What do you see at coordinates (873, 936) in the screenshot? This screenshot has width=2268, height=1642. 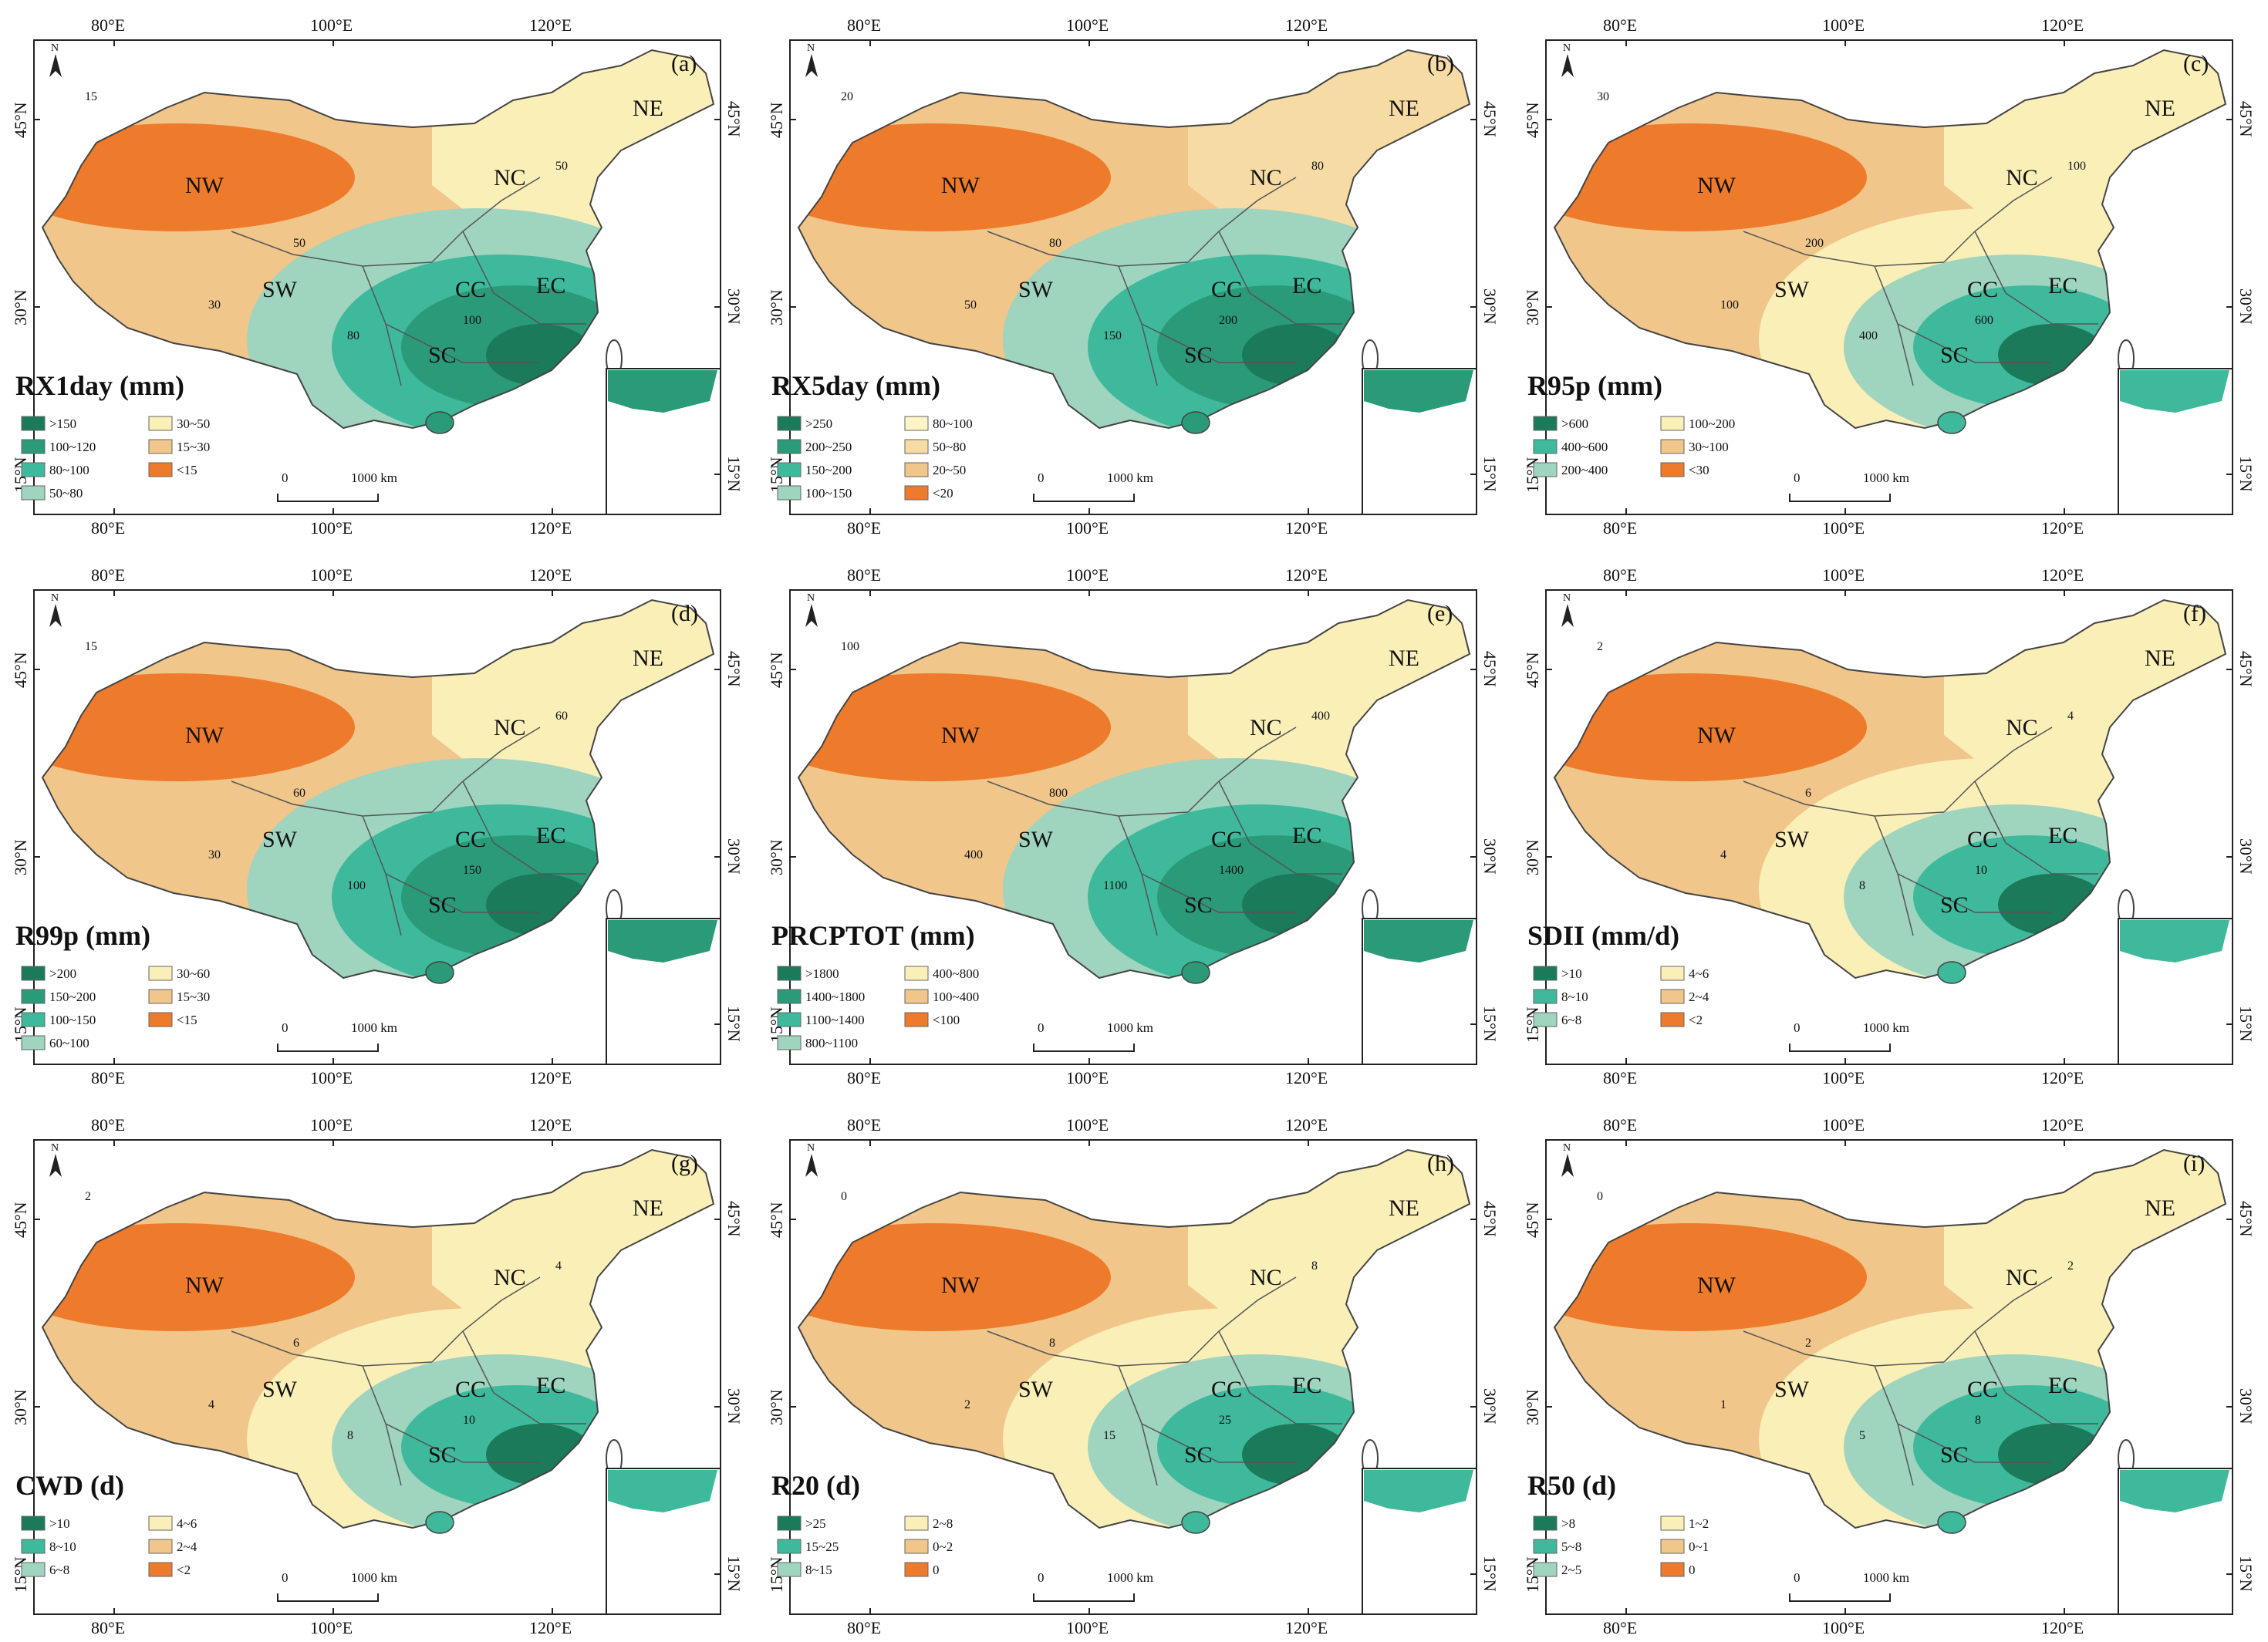 I see `panel-title: PRCPTOT (mm)` at bounding box center [873, 936].